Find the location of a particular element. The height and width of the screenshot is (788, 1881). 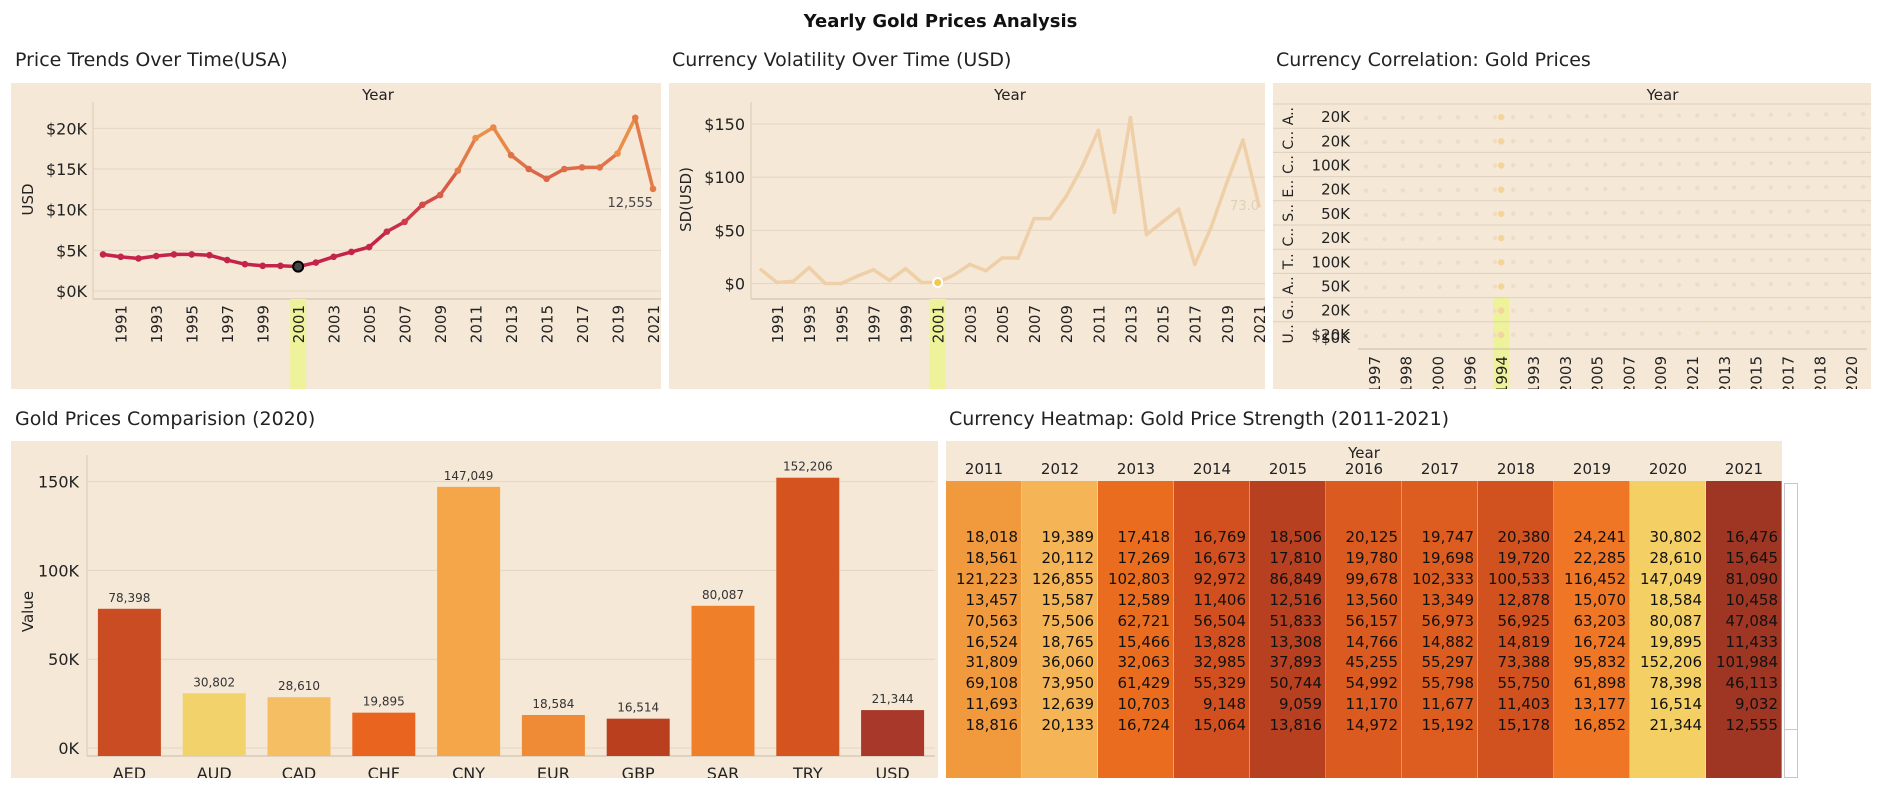

bar-aud is located at coordinates (214, 724).